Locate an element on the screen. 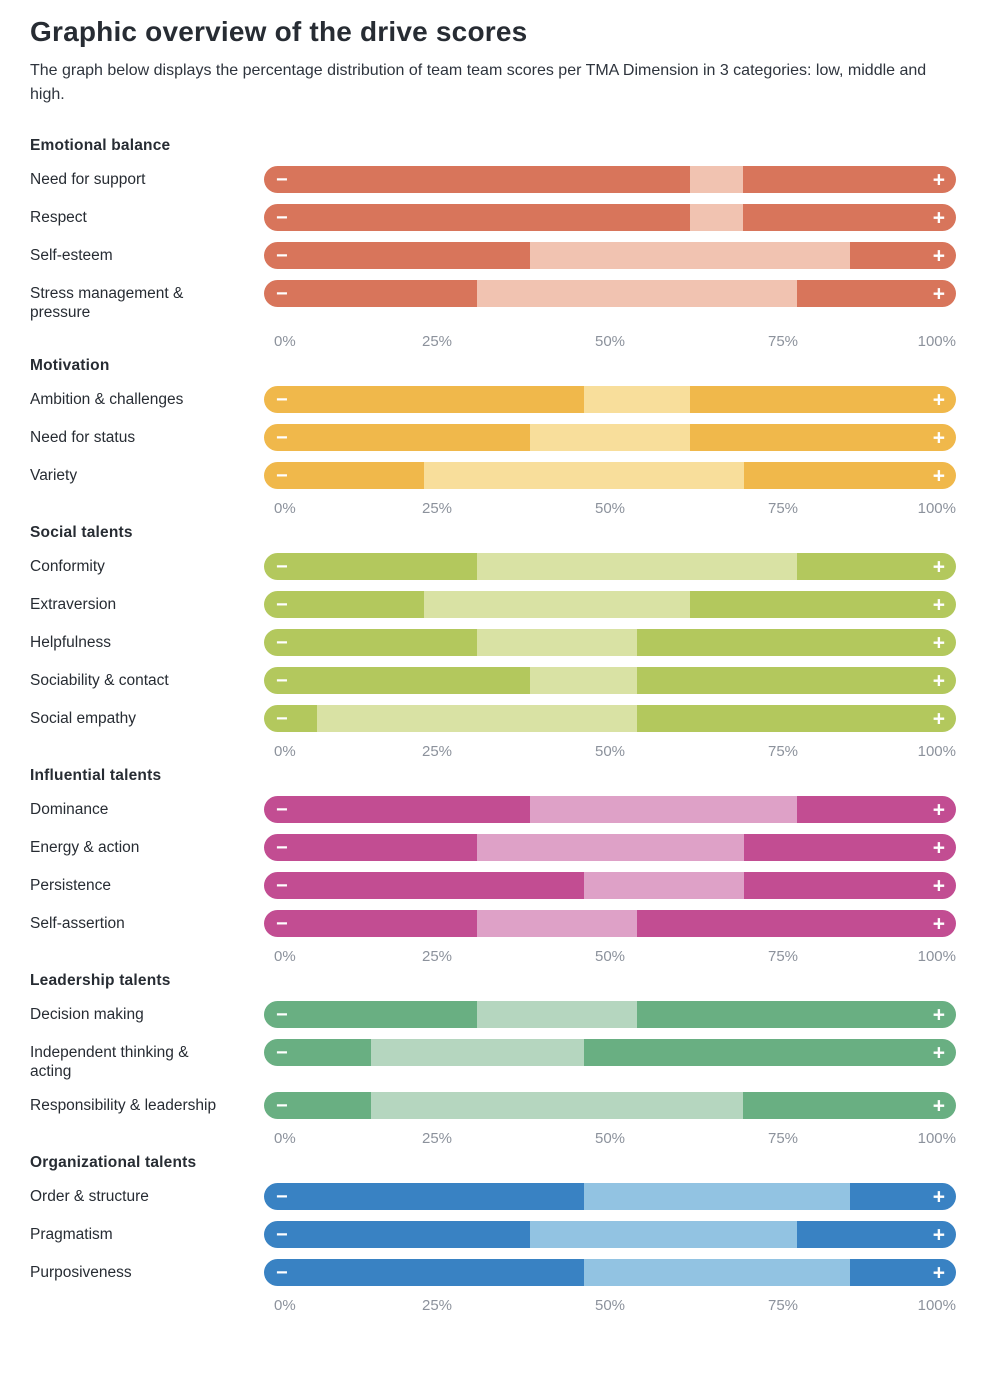 The image size is (1000, 1379). page-title: Graphic overview of the drive scores is located at coordinates (279, 31).